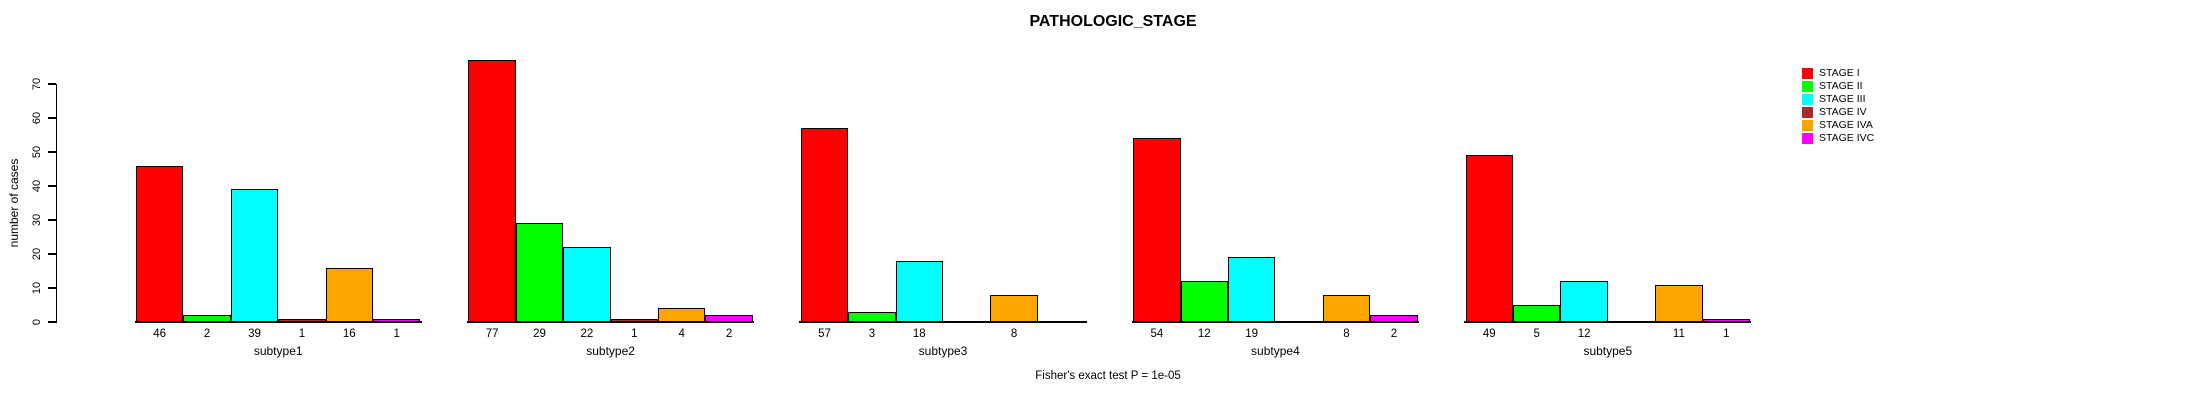 Image resolution: width=2190 pixels, height=400 pixels. I want to click on legend-swatch-stage-ii, so click(1807, 86).